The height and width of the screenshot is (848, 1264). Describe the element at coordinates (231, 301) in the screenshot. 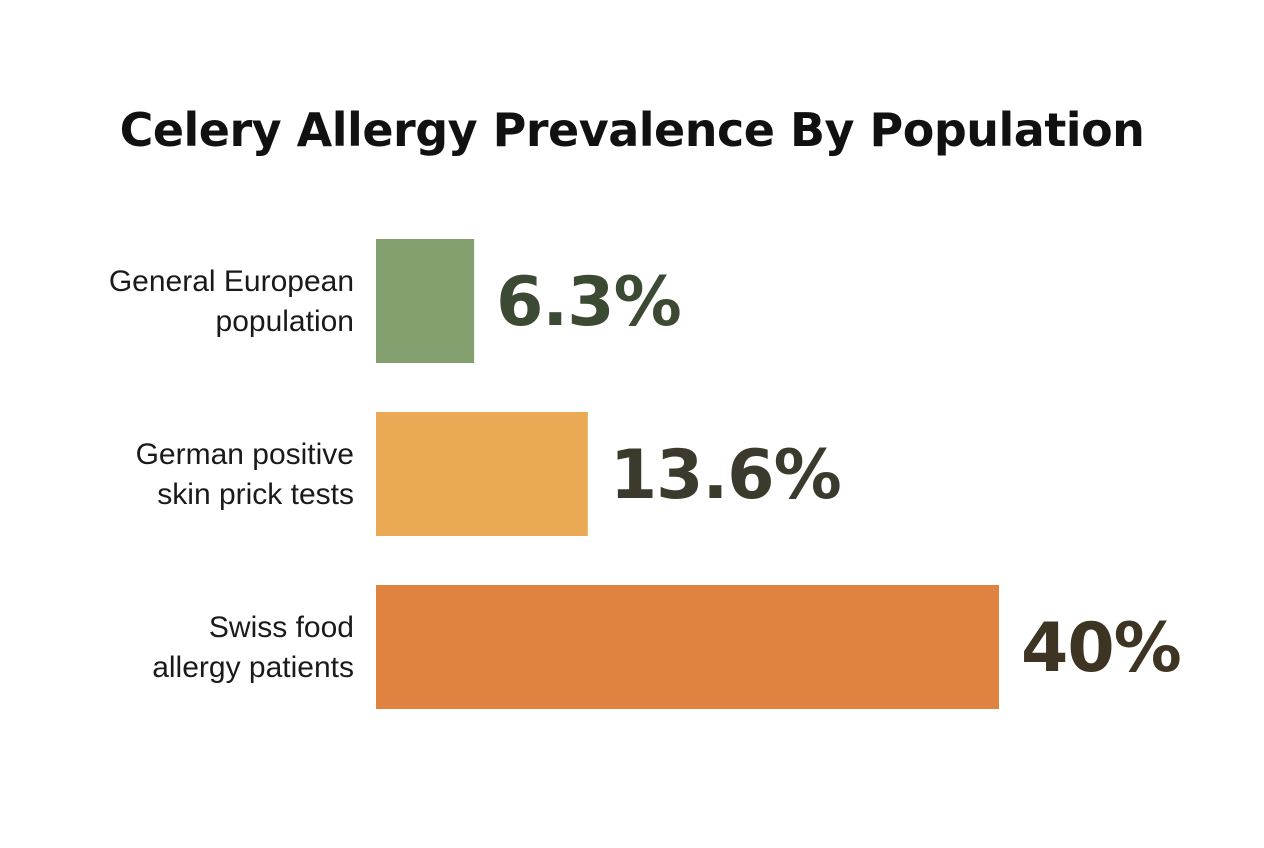

I see `category-label-1: General European population` at that location.